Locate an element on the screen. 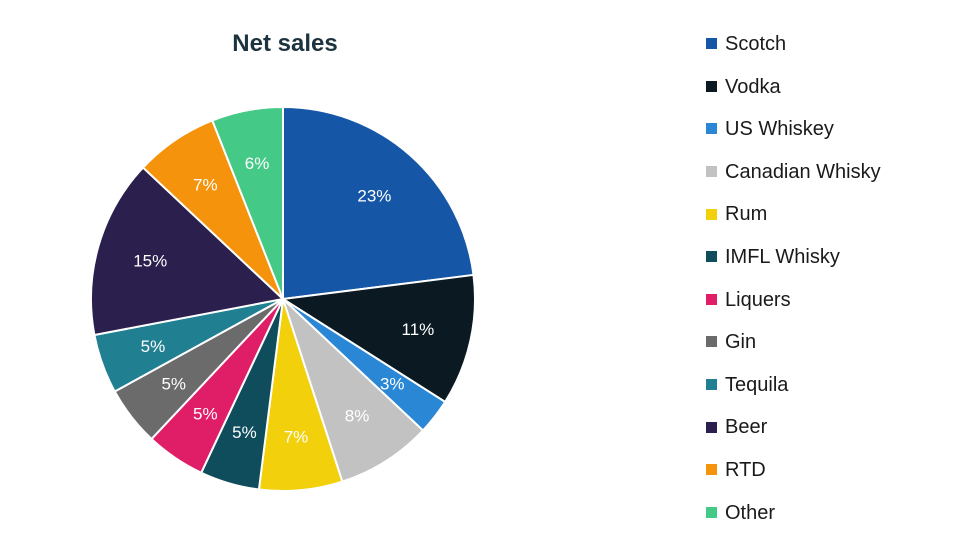 The height and width of the screenshot is (557, 970). legend-label: Other is located at coordinates (750, 512).